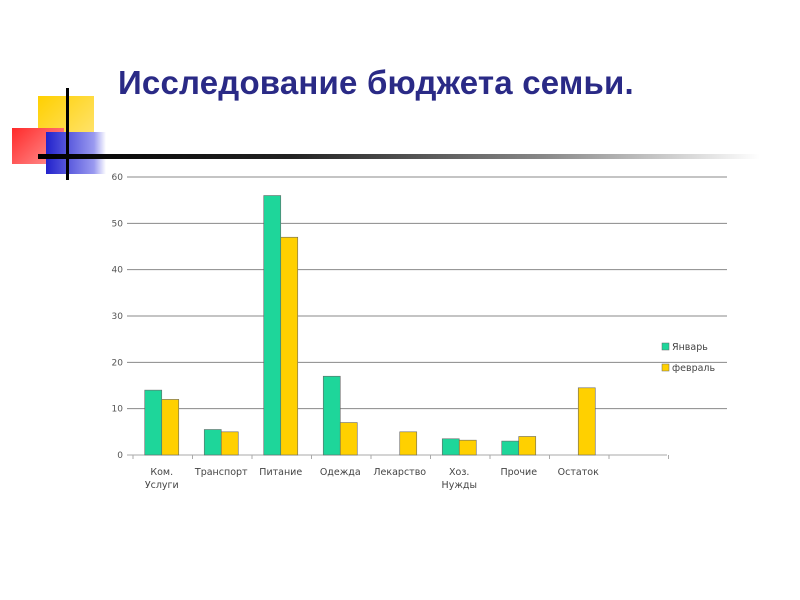  I want to click on legend-label: Январь, so click(690, 347).